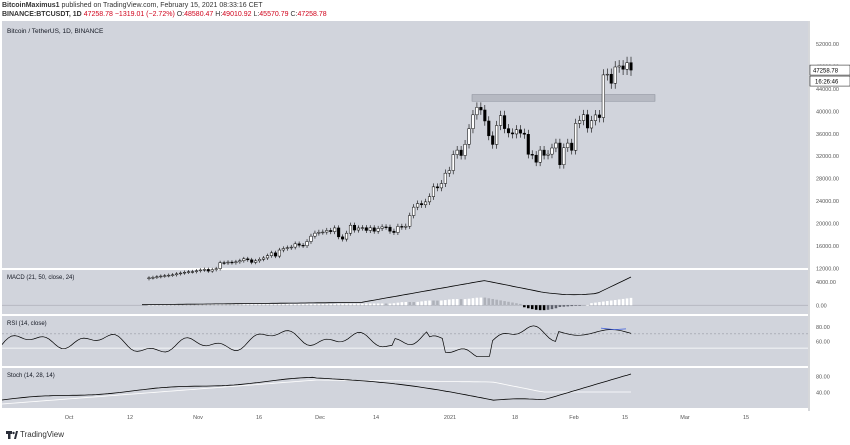 The image size is (850, 445). I want to click on price-tick-label: 28000.00, so click(827, 180).